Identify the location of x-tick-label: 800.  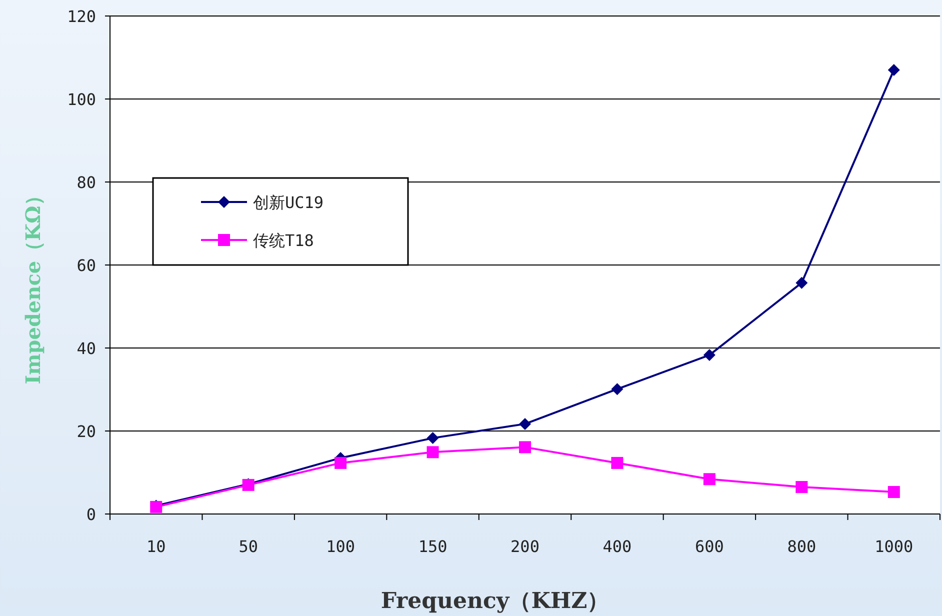
(801, 546).